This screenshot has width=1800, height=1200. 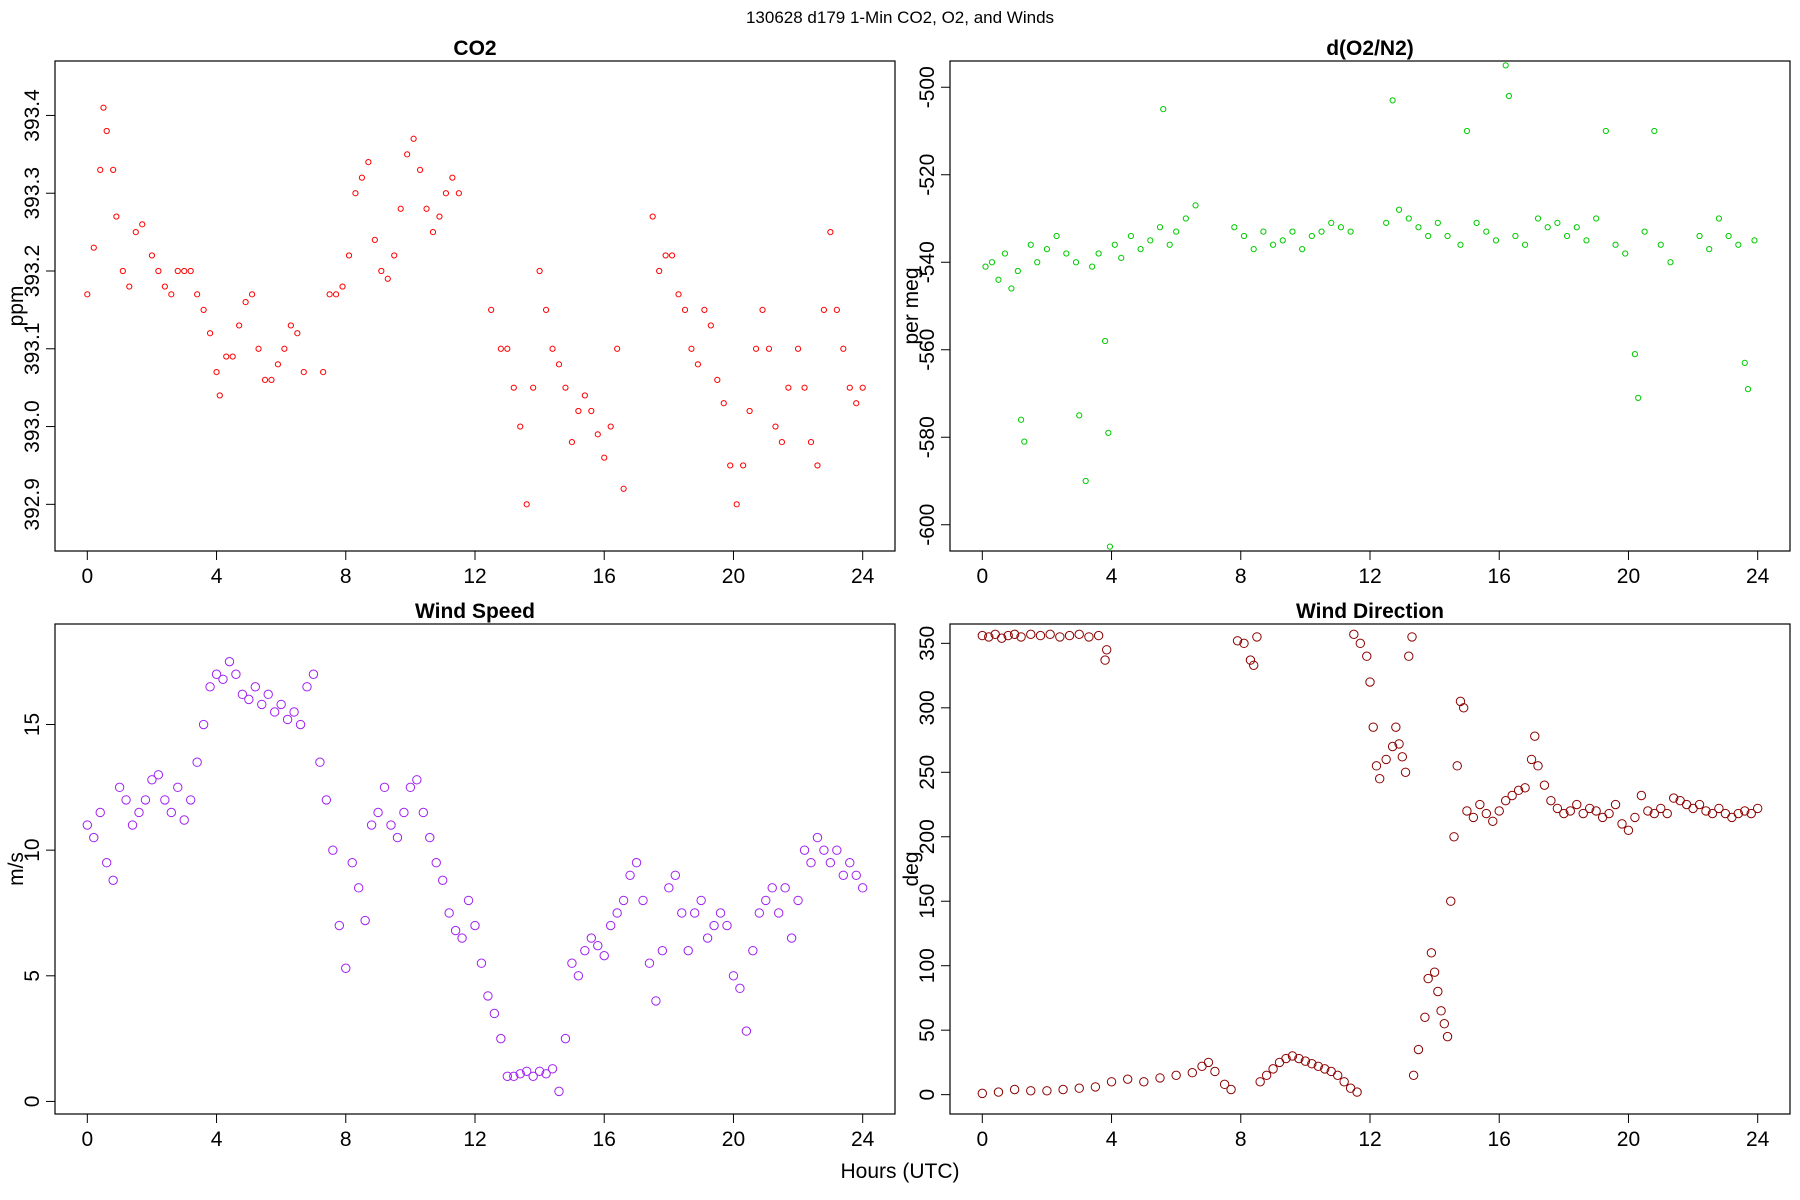 I want to click on chart-1-xtick-label: 0, so click(x=982, y=576).